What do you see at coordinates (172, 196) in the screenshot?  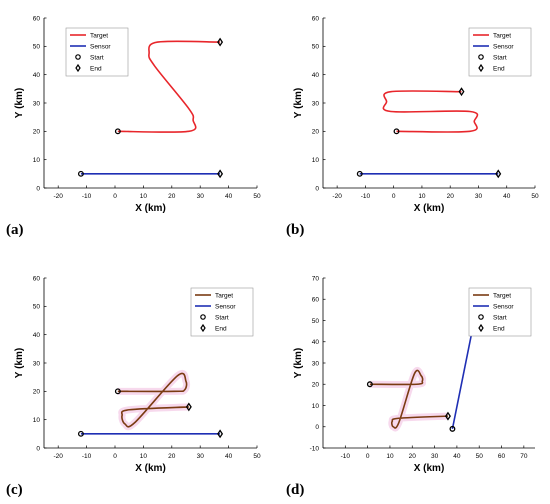 I see `x-tick-label: 20` at bounding box center [172, 196].